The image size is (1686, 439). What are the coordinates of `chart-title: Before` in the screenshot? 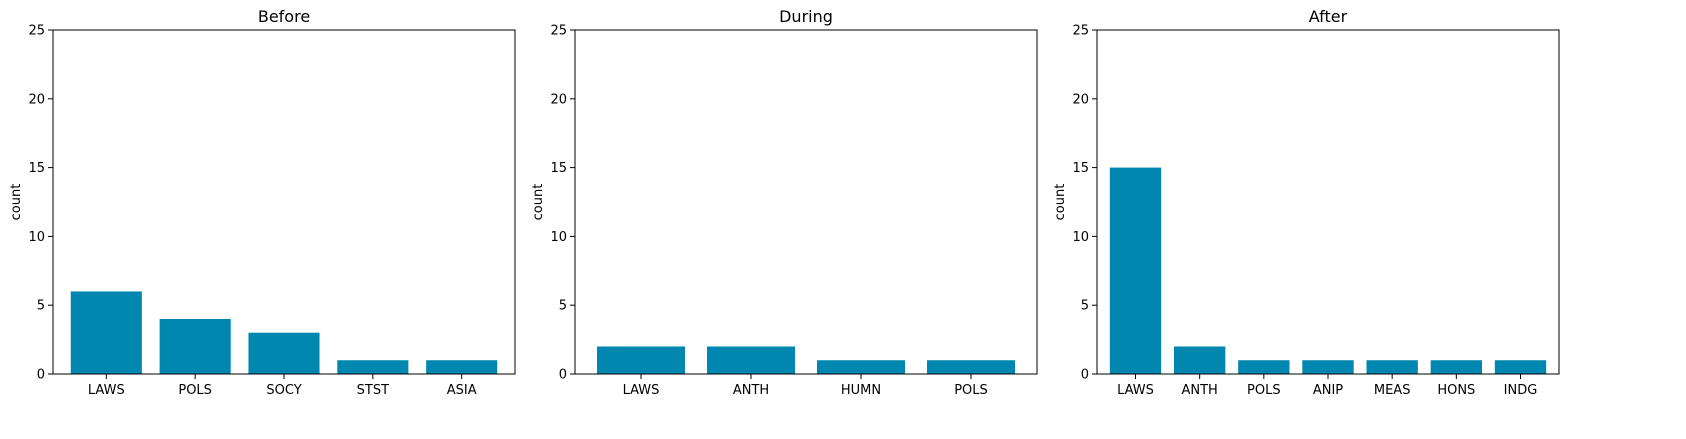 It's located at (284, 16).